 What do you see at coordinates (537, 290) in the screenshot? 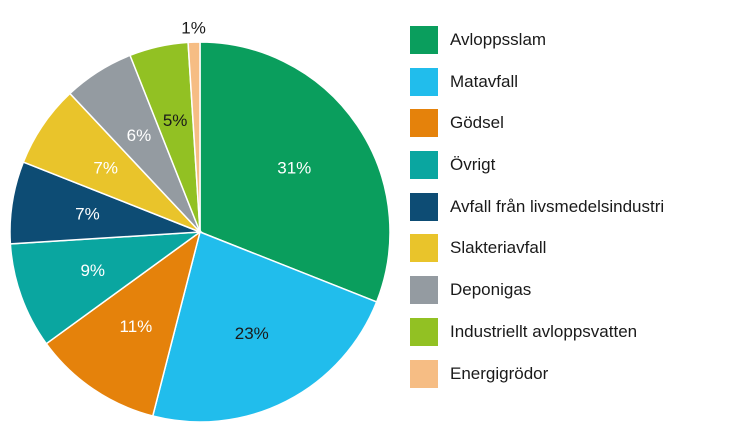
I see `legend-item-7: Deponigas` at bounding box center [537, 290].